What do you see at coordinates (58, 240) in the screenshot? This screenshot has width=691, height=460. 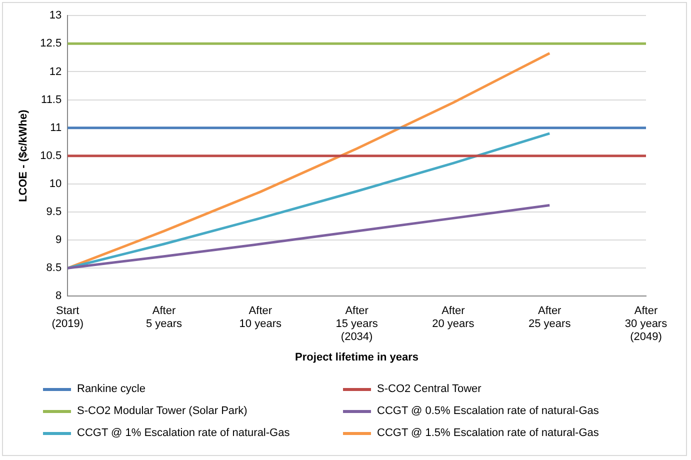 I see `y-tick-label: 9` at bounding box center [58, 240].